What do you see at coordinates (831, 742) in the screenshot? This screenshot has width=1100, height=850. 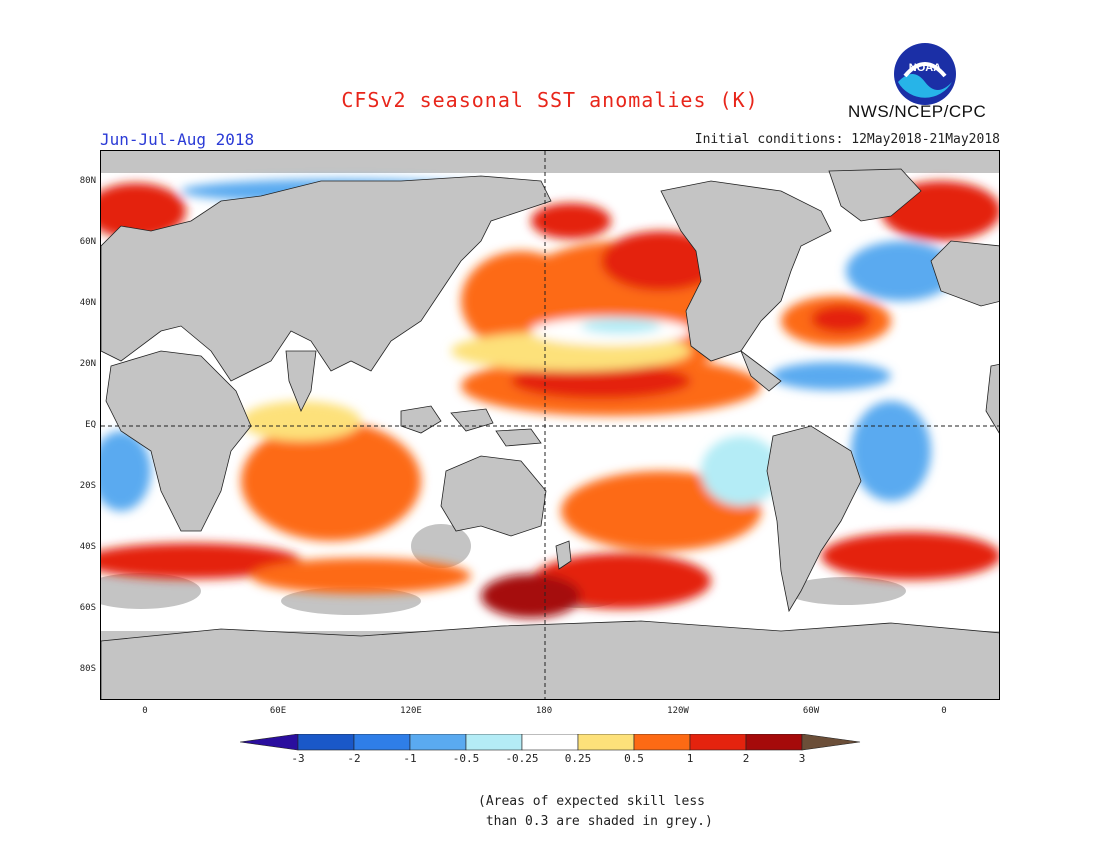 I see `colorbar-max-arrow` at bounding box center [831, 742].